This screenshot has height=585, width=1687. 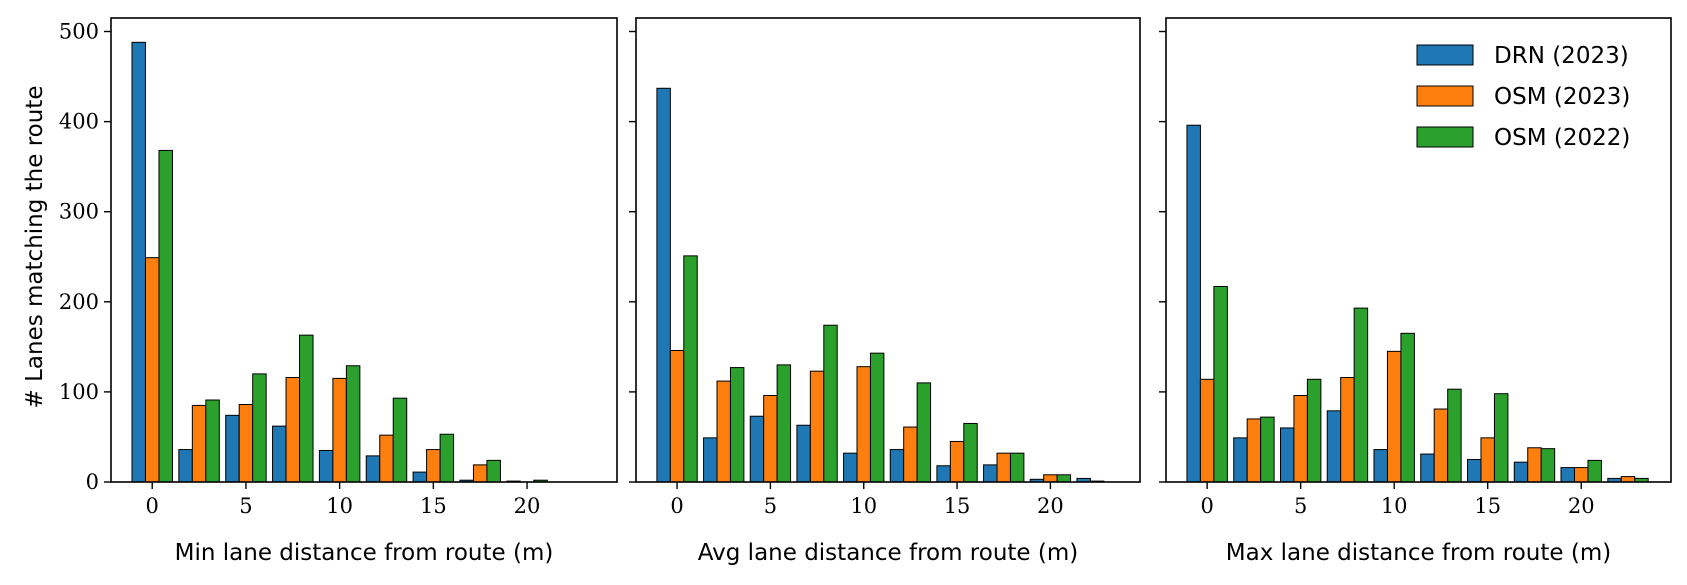 I want to click on x-axis-label: Avg lane distance from route (m), so click(x=888, y=553).